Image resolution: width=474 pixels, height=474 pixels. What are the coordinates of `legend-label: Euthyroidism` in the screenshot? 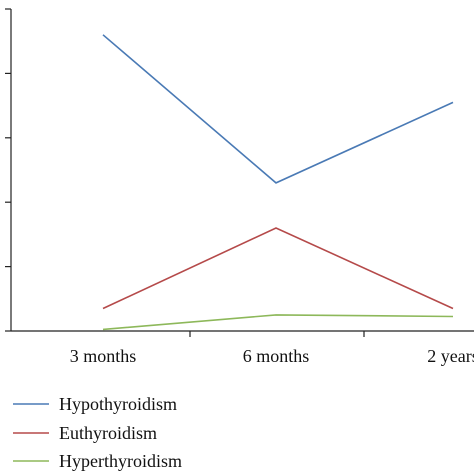 It's located at (108, 433).